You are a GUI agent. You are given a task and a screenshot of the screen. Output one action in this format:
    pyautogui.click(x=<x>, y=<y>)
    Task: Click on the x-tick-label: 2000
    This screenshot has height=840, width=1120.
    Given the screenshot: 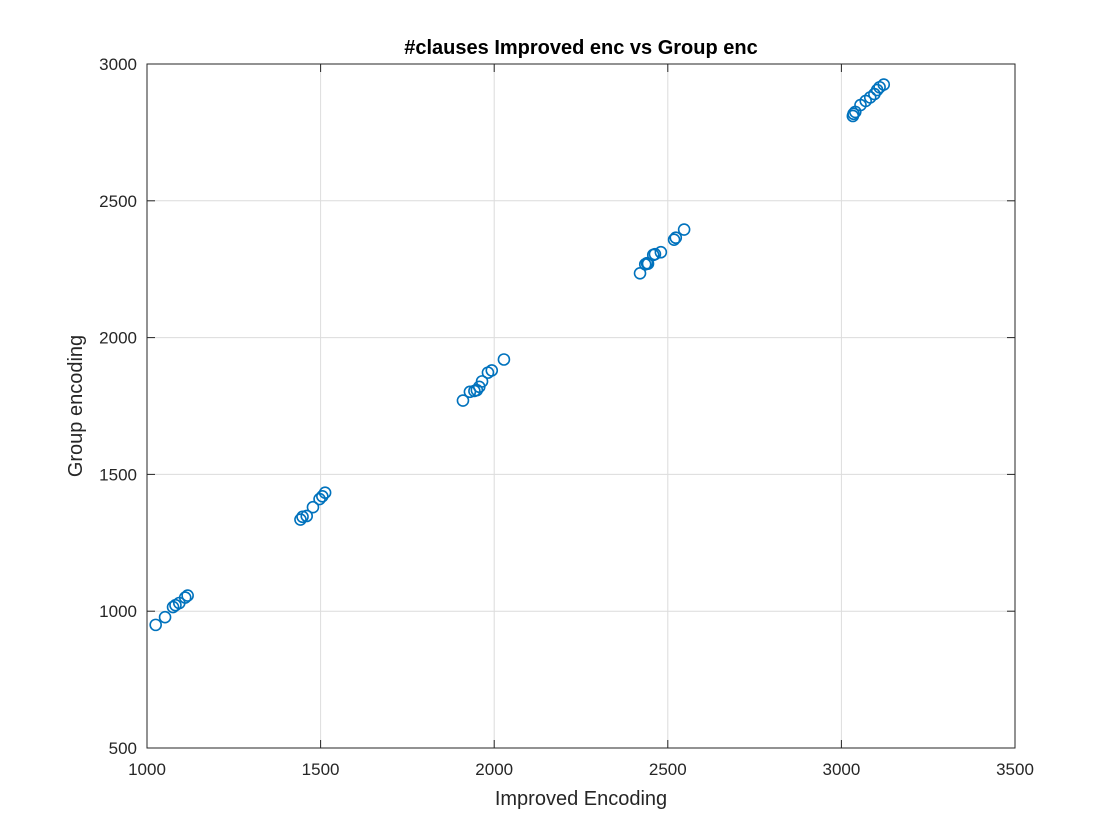 What is the action you would take?
    pyautogui.click(x=494, y=769)
    